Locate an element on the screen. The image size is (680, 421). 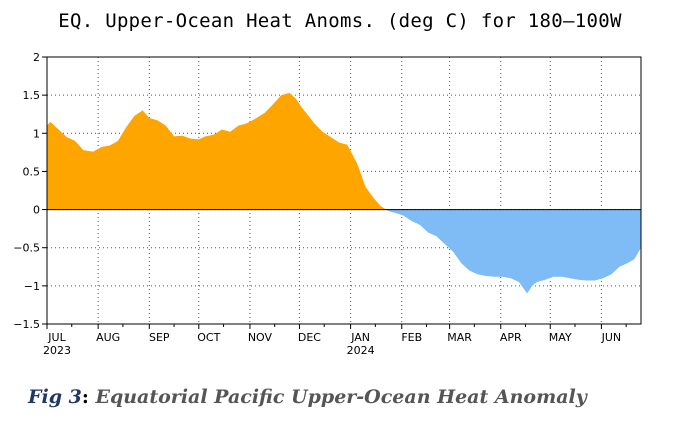
y-tick-label: −0.5 is located at coordinates (26, 248).